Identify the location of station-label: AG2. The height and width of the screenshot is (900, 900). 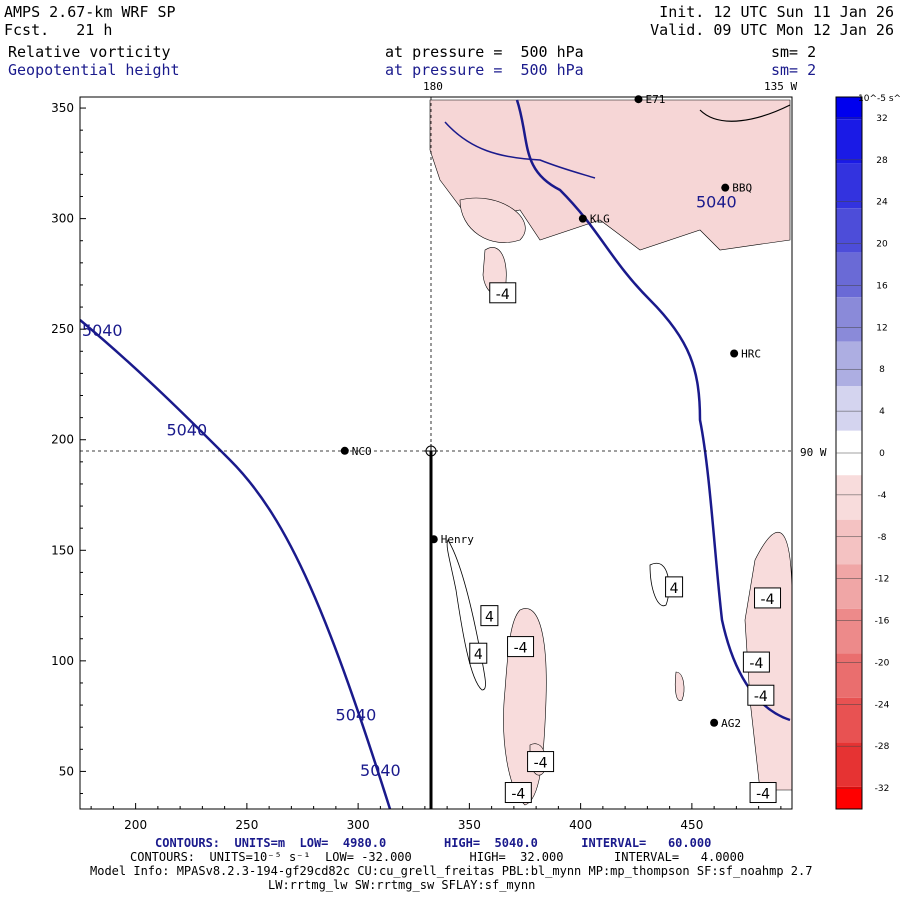
(731, 723).